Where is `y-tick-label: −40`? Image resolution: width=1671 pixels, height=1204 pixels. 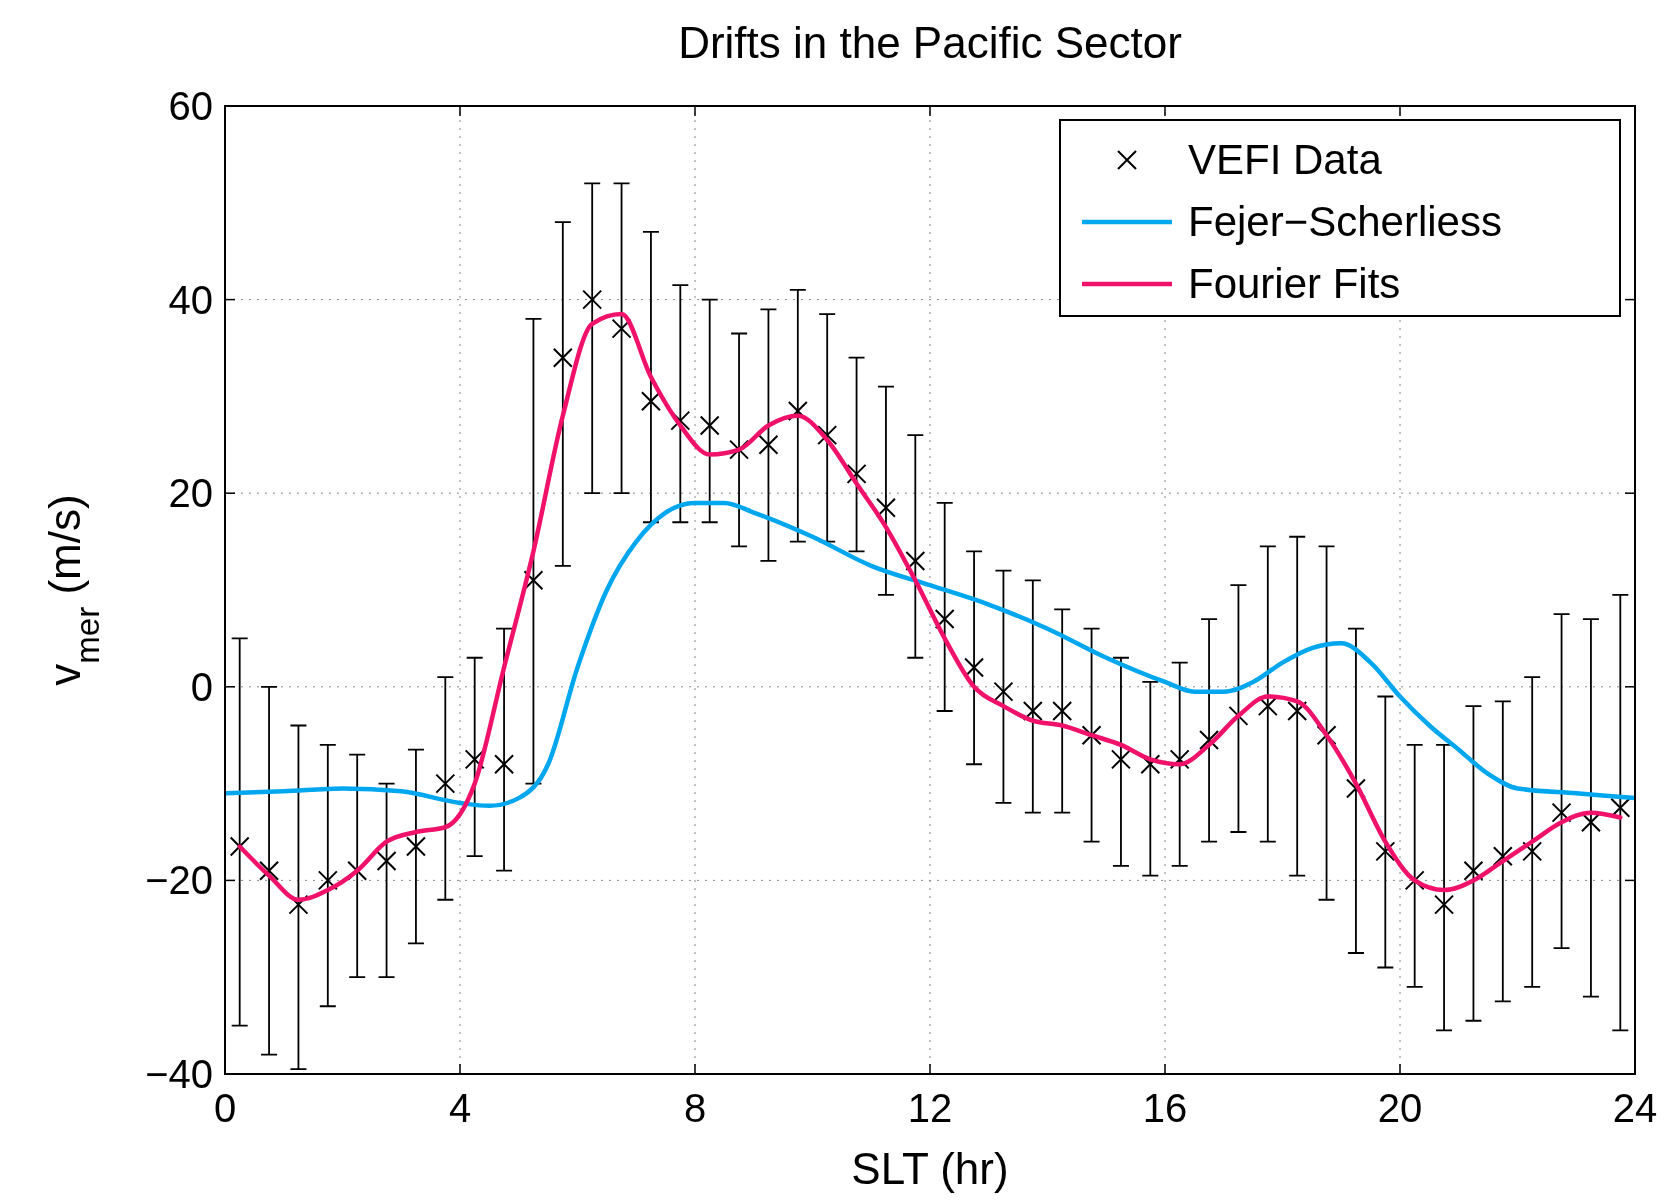
y-tick-label: −40 is located at coordinates (179, 1074).